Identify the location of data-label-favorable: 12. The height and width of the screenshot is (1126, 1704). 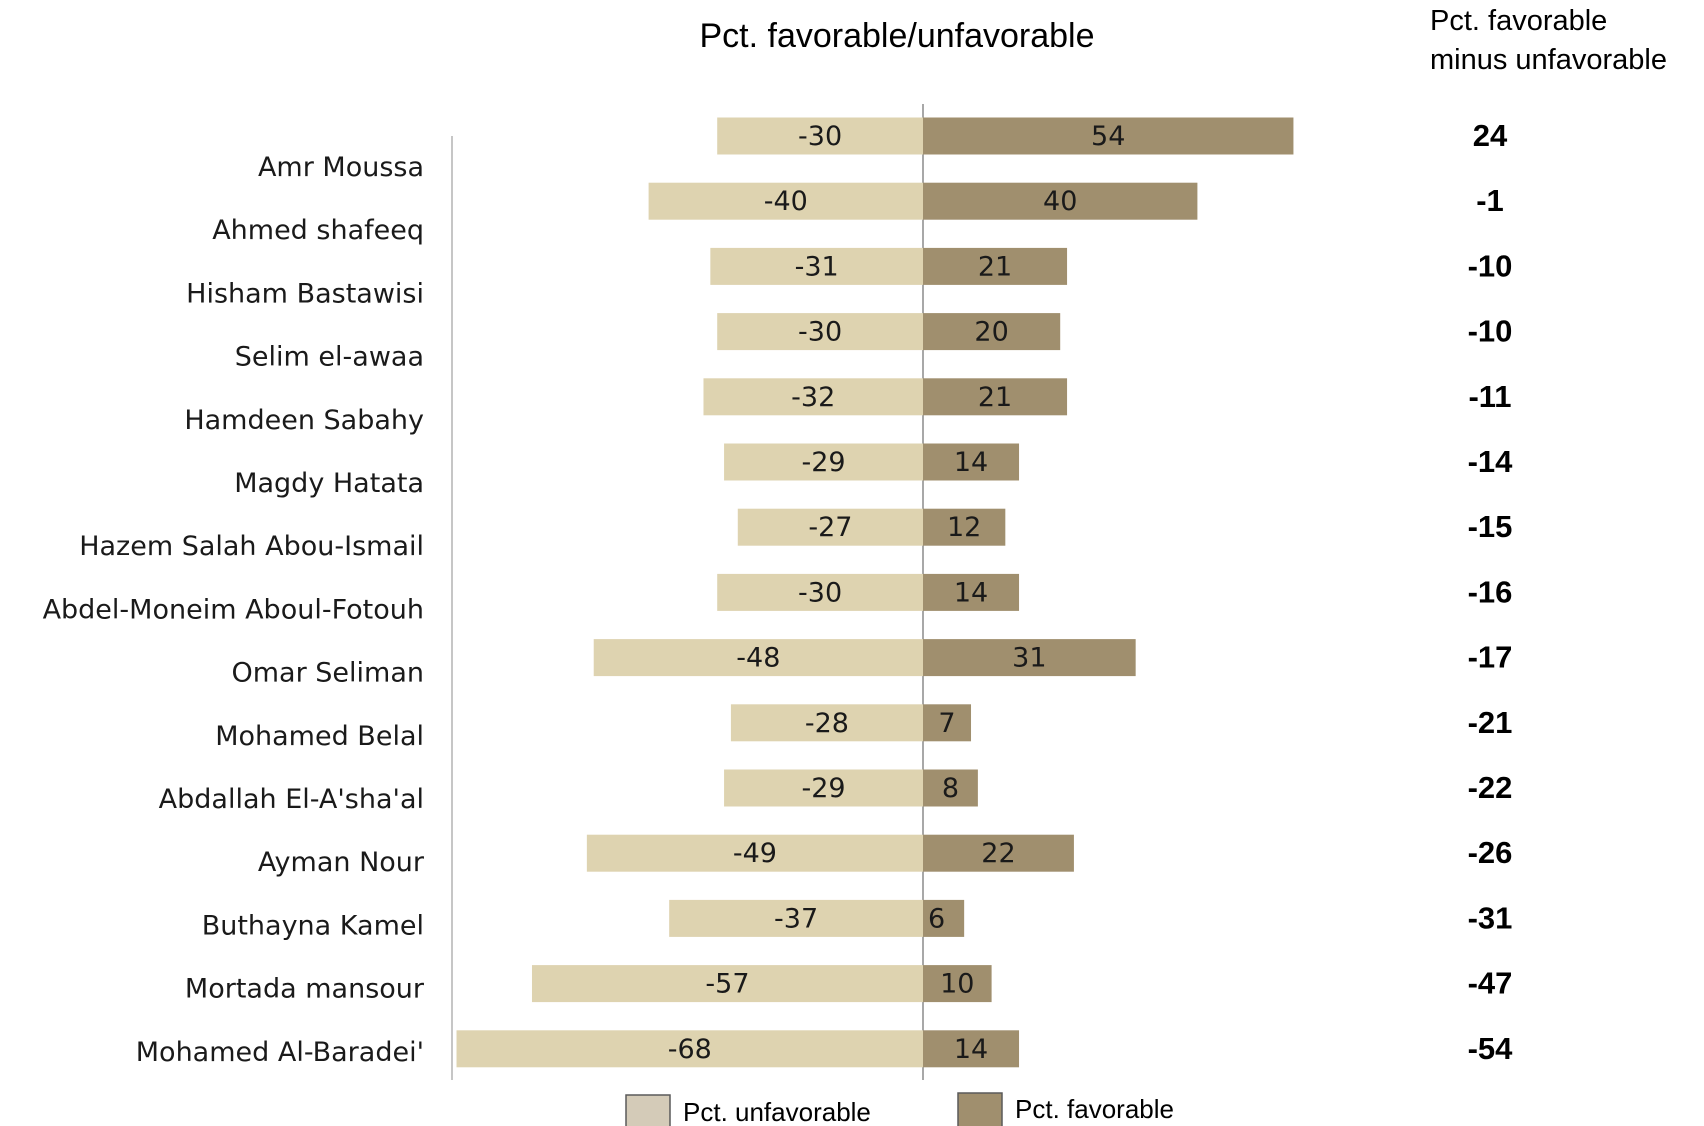
(964, 527).